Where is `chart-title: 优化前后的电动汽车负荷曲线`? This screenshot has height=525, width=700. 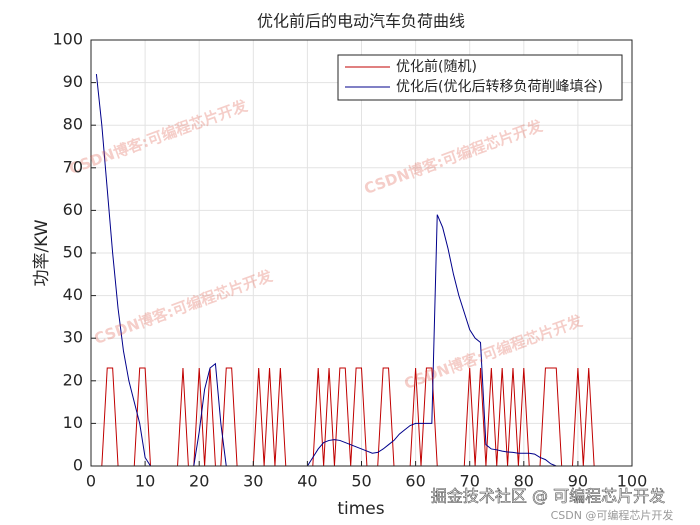 chart-title: 优化前后的电动汽车负荷曲线 is located at coordinates (361, 21).